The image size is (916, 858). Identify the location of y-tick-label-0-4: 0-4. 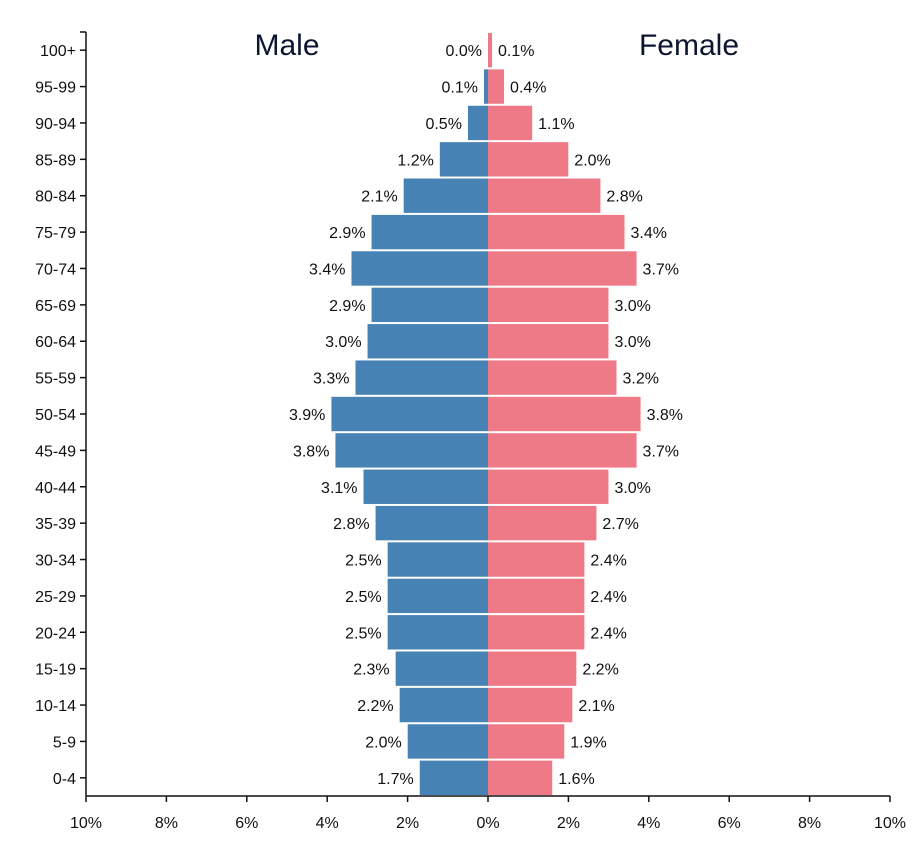
(64, 779).